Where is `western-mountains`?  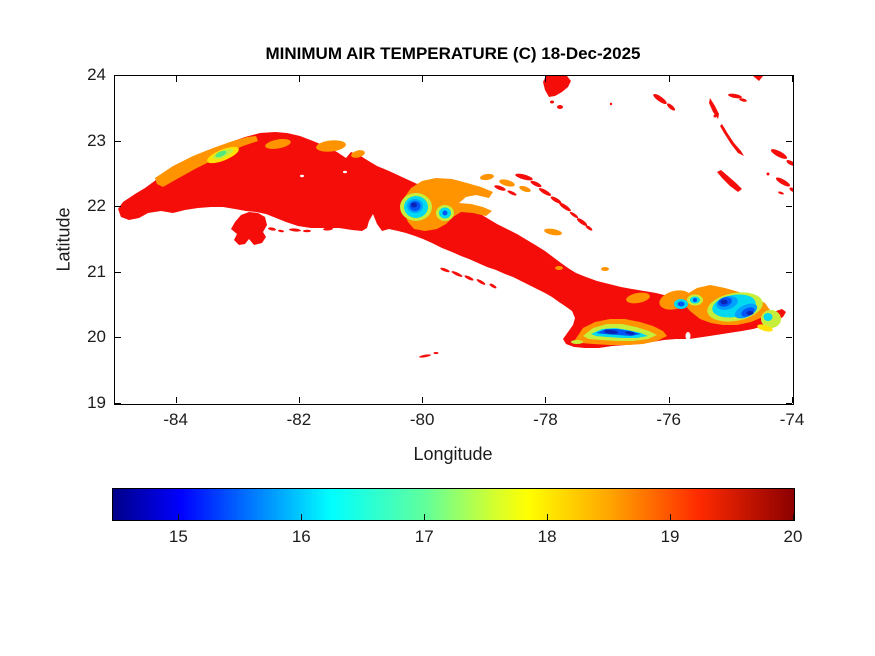 western-mountains is located at coordinates (260, 161).